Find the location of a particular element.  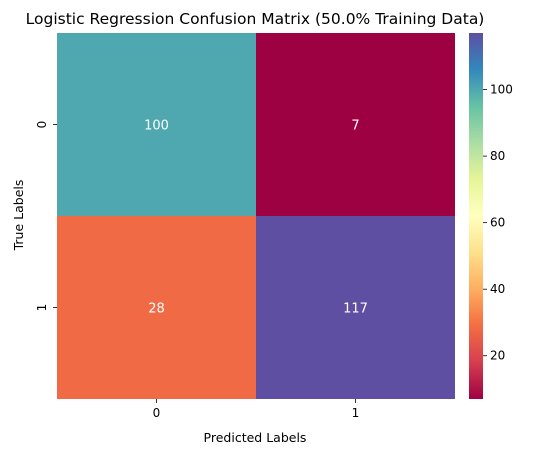

colorbar-axis: 20 40 60 80 100 is located at coordinates (498, 223).